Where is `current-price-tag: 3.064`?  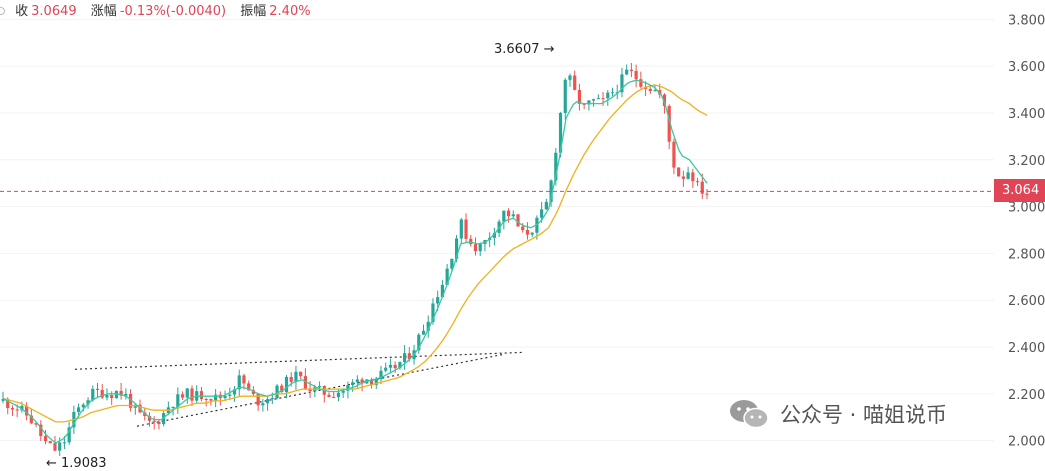 current-price-tag: 3.064 is located at coordinates (1019, 190).